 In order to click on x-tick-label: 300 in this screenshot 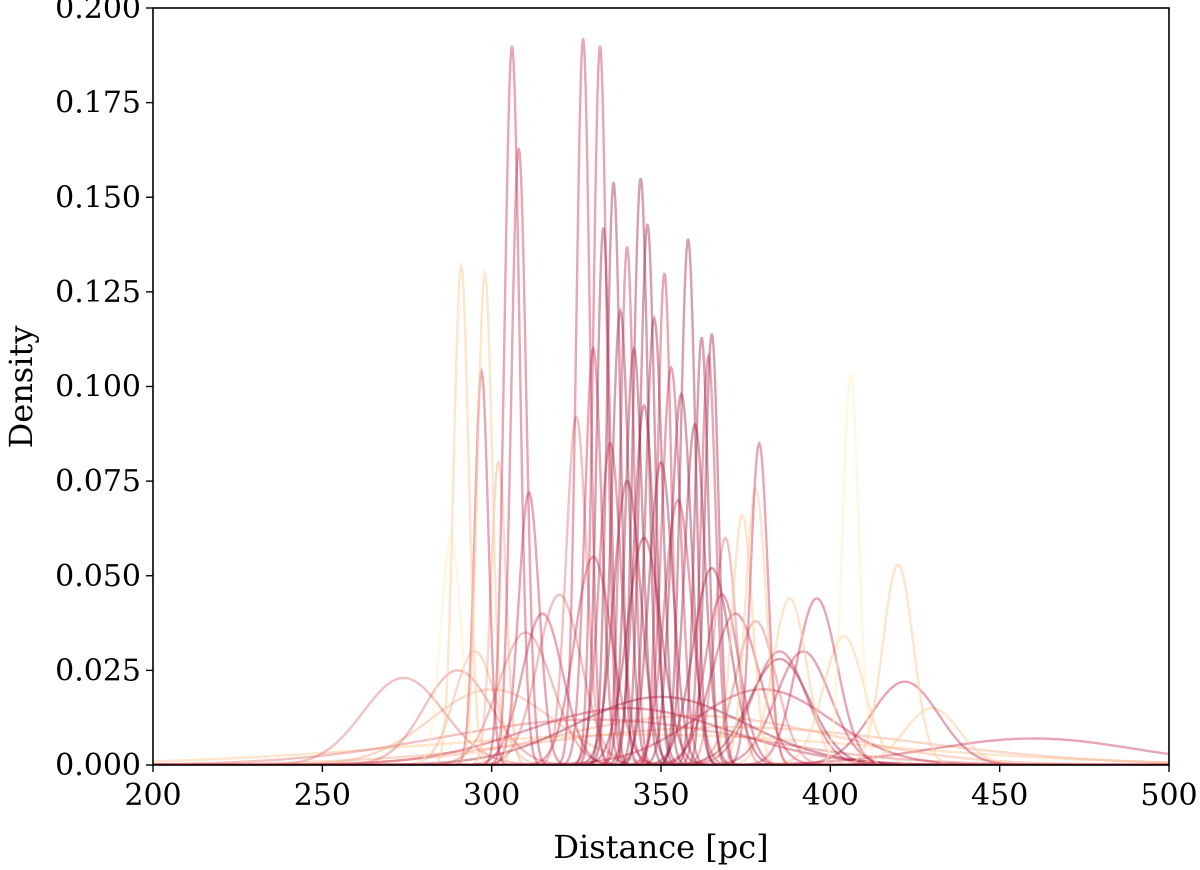, I will do `click(491, 795)`.